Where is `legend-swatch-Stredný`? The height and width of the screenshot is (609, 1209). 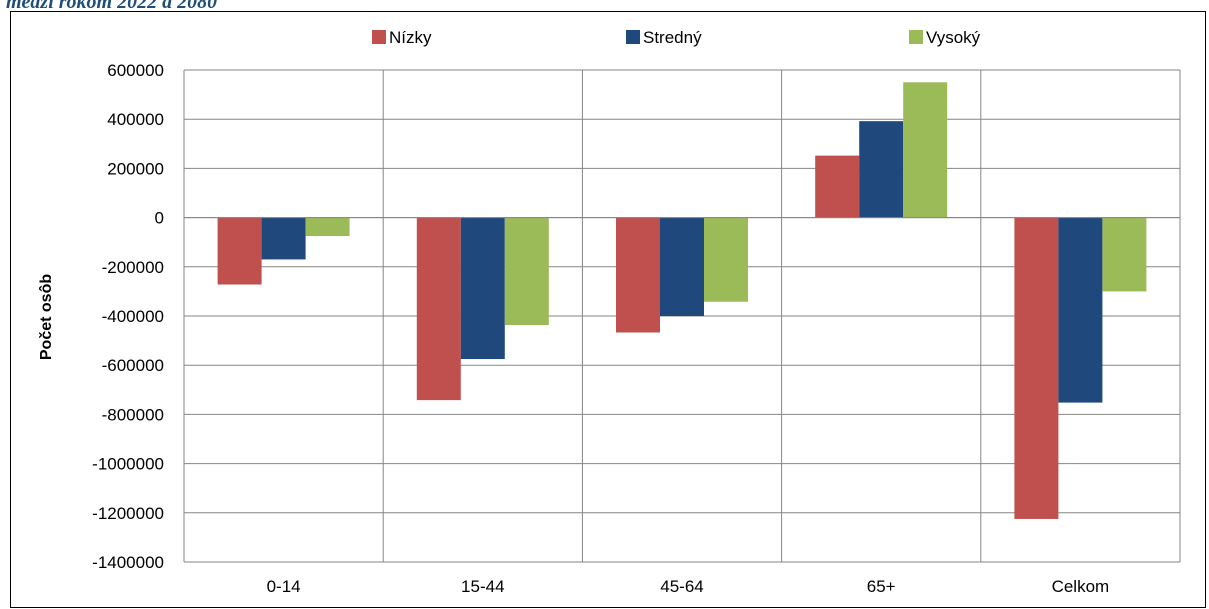 legend-swatch-Stredný is located at coordinates (633, 37).